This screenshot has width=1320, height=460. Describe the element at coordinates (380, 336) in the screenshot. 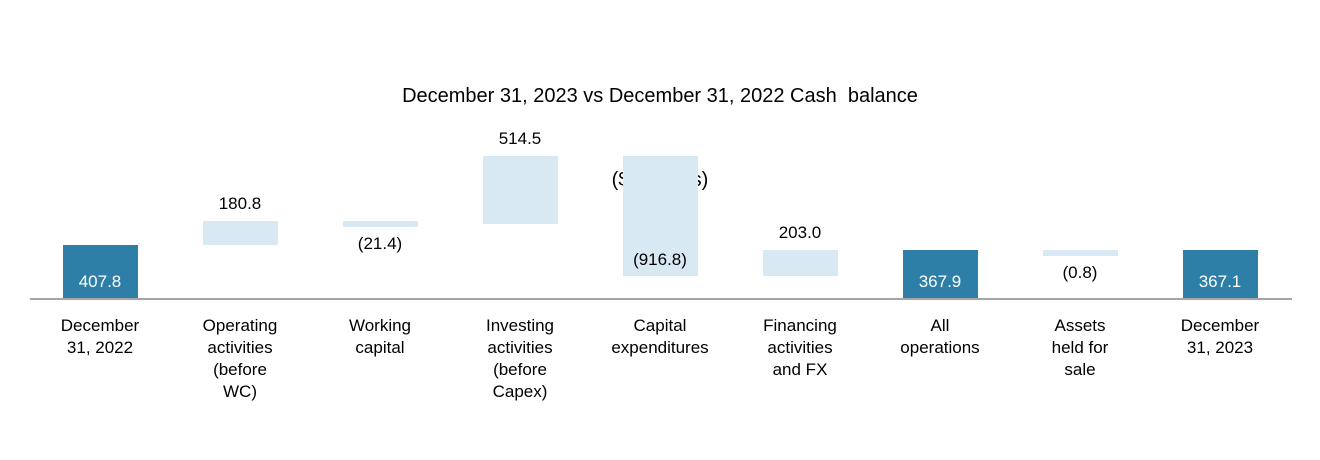

I see `category-label: Working capital` at that location.